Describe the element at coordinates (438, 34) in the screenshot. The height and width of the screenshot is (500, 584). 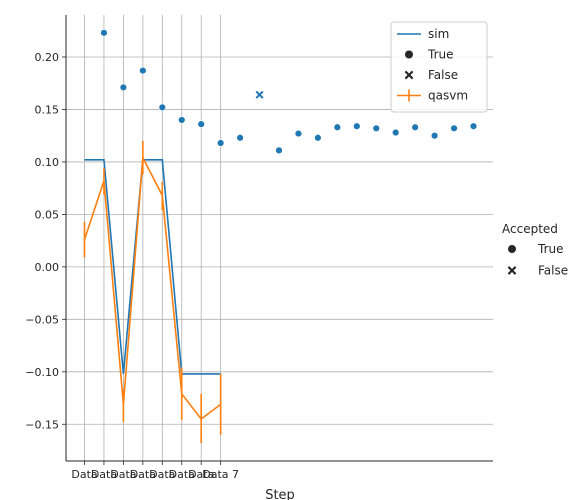
I see `legend-label: sim` at that location.